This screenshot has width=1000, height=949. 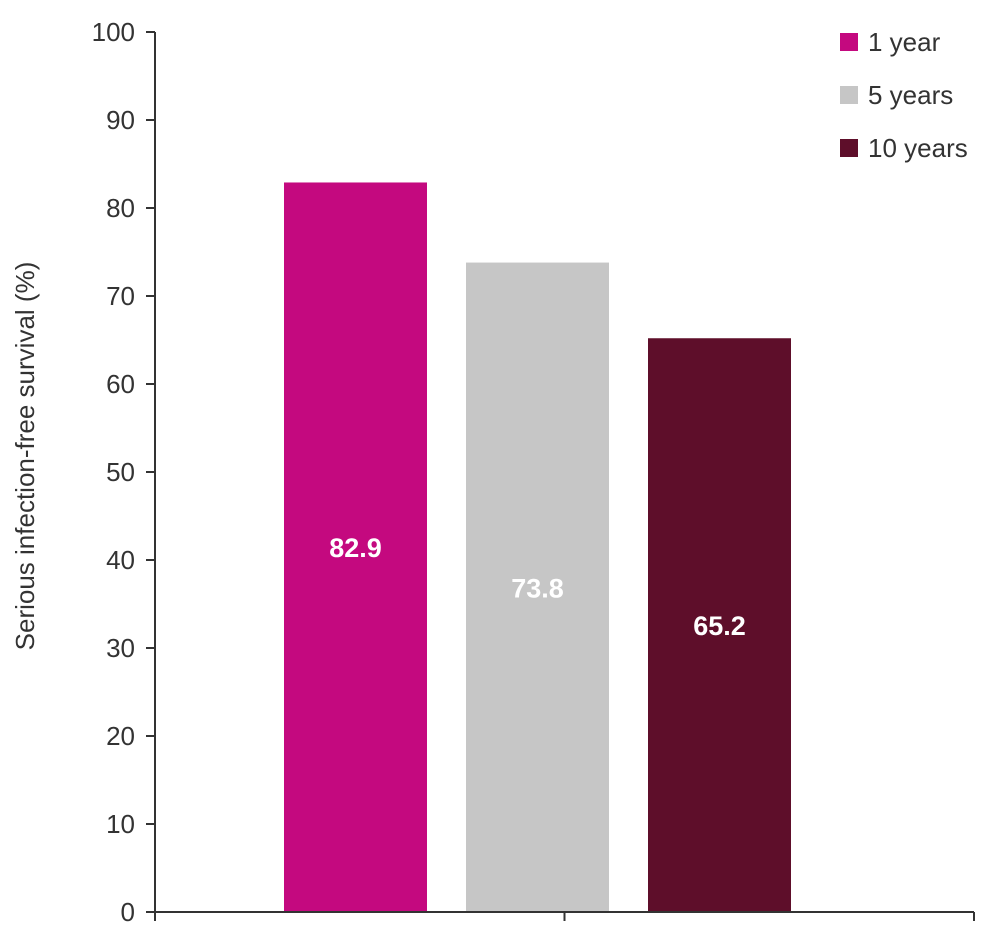 What do you see at coordinates (120, 736) in the screenshot?
I see `y-tick-label: 20` at bounding box center [120, 736].